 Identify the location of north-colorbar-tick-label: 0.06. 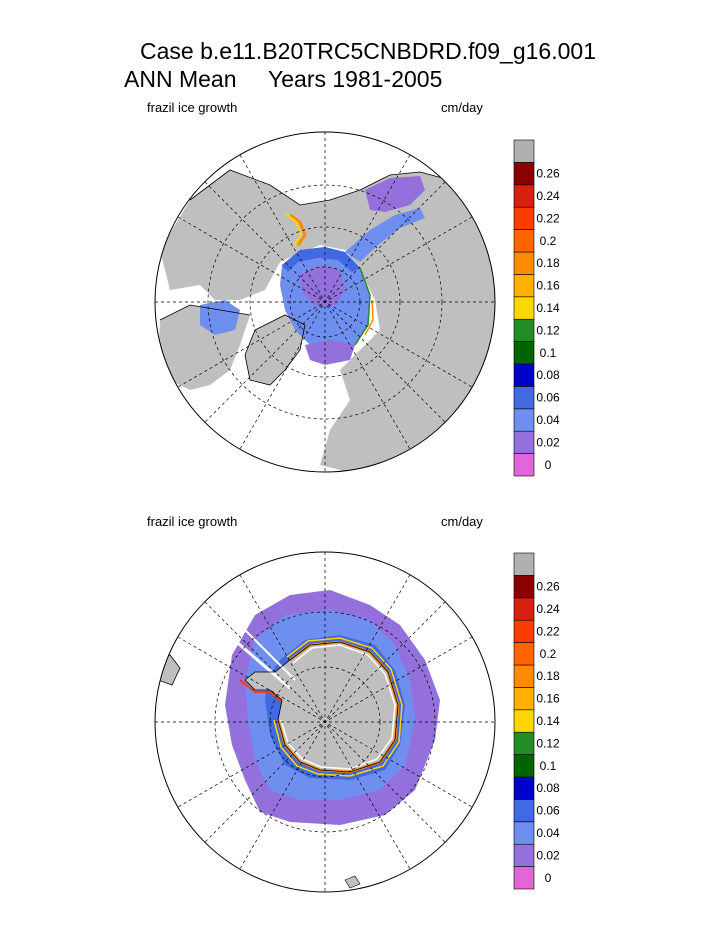
(548, 398).